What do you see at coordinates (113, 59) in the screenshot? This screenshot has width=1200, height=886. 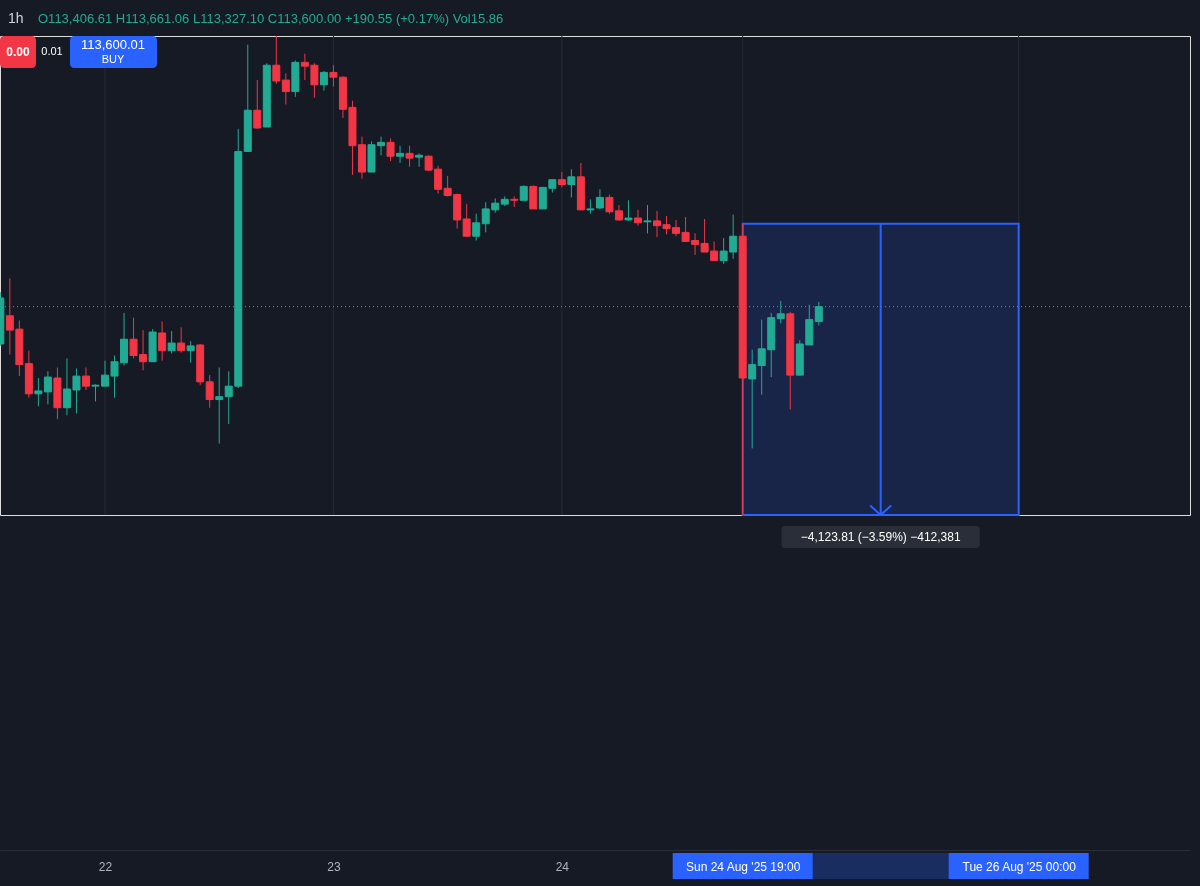 I see `annotation: BUY` at bounding box center [113, 59].